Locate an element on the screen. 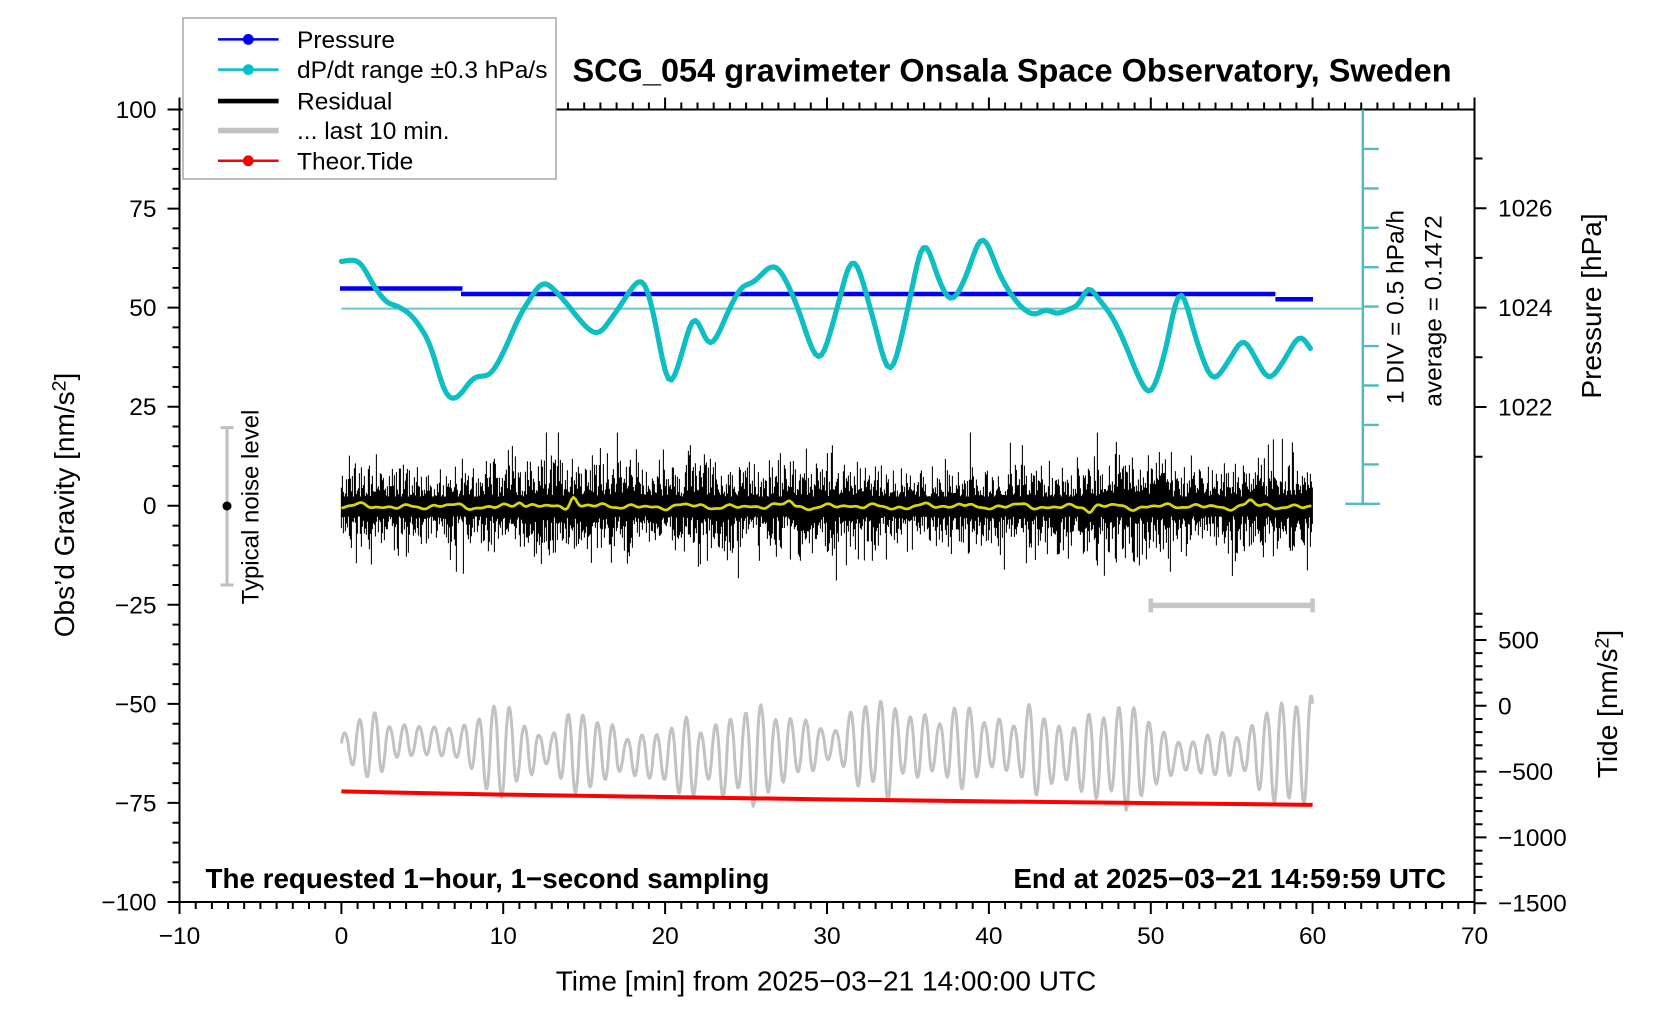  svg-text: 10 is located at coordinates (503, 936).